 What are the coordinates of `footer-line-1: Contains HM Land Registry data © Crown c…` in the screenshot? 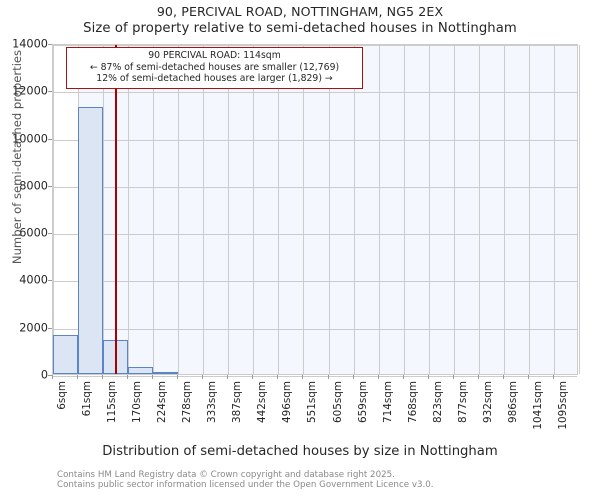 It's located at (226, 475).